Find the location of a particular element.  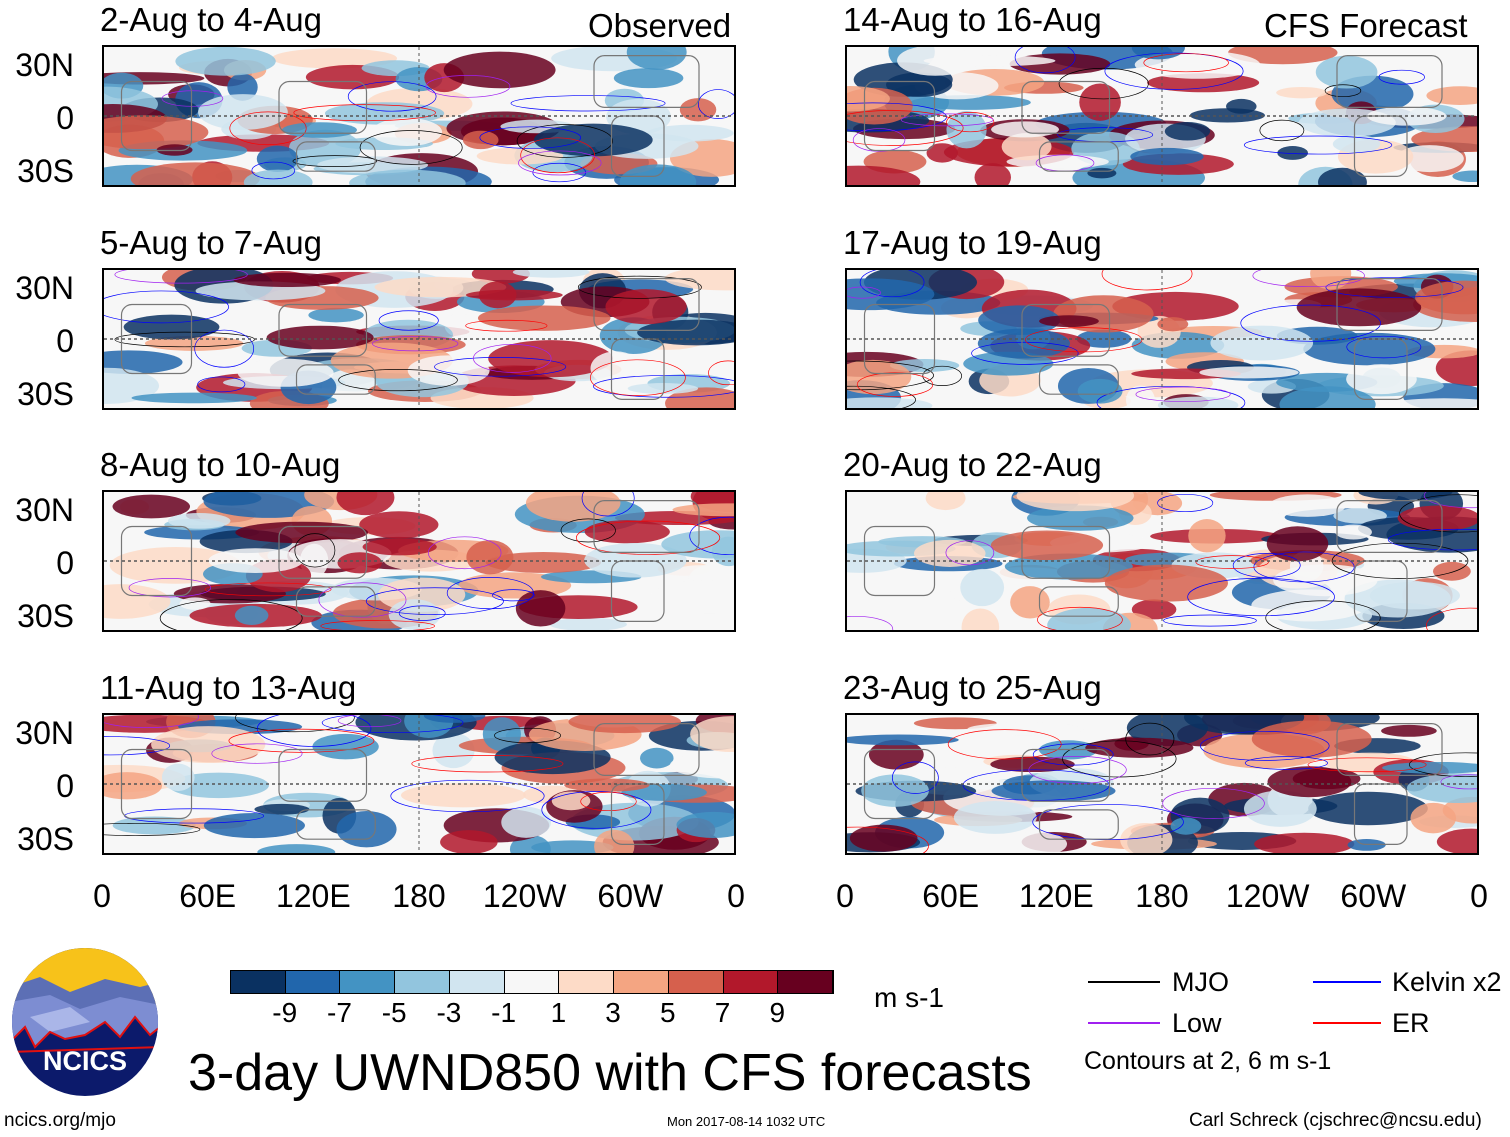

panel-title: 17-Aug to 19-Aug is located at coordinates (972, 242).